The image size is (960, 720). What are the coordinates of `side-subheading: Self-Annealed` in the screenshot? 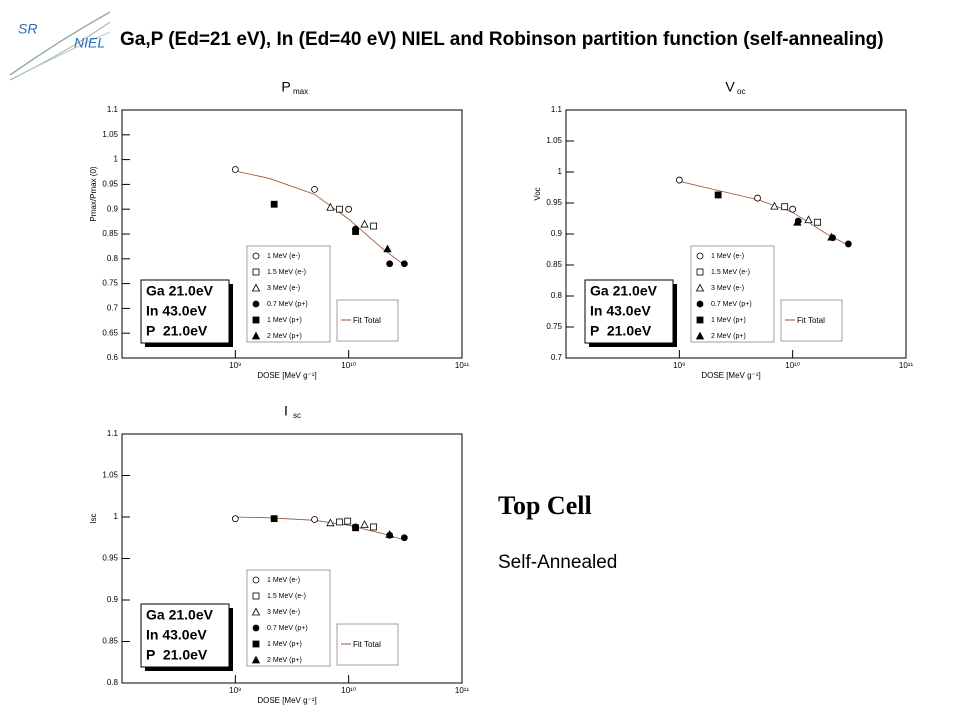 It's located at (557, 562).